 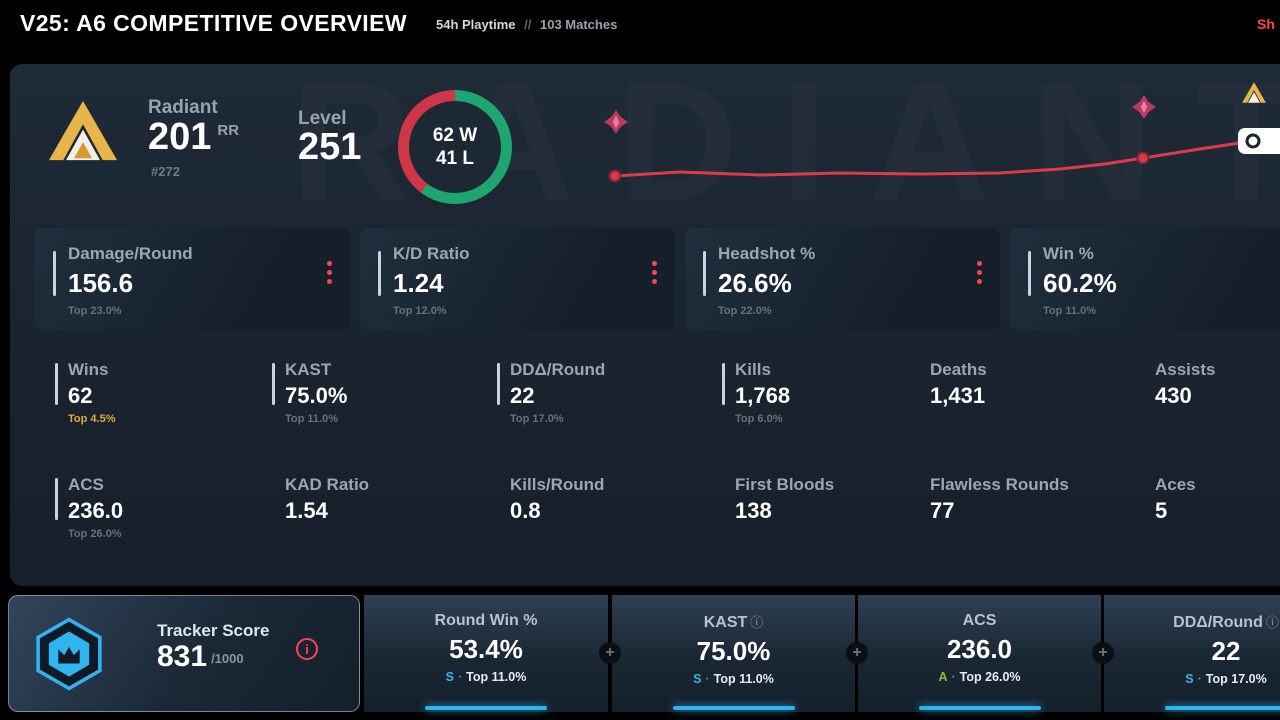 What do you see at coordinates (420, 311) in the screenshot?
I see `stat-top-percent: Top 12.0%` at bounding box center [420, 311].